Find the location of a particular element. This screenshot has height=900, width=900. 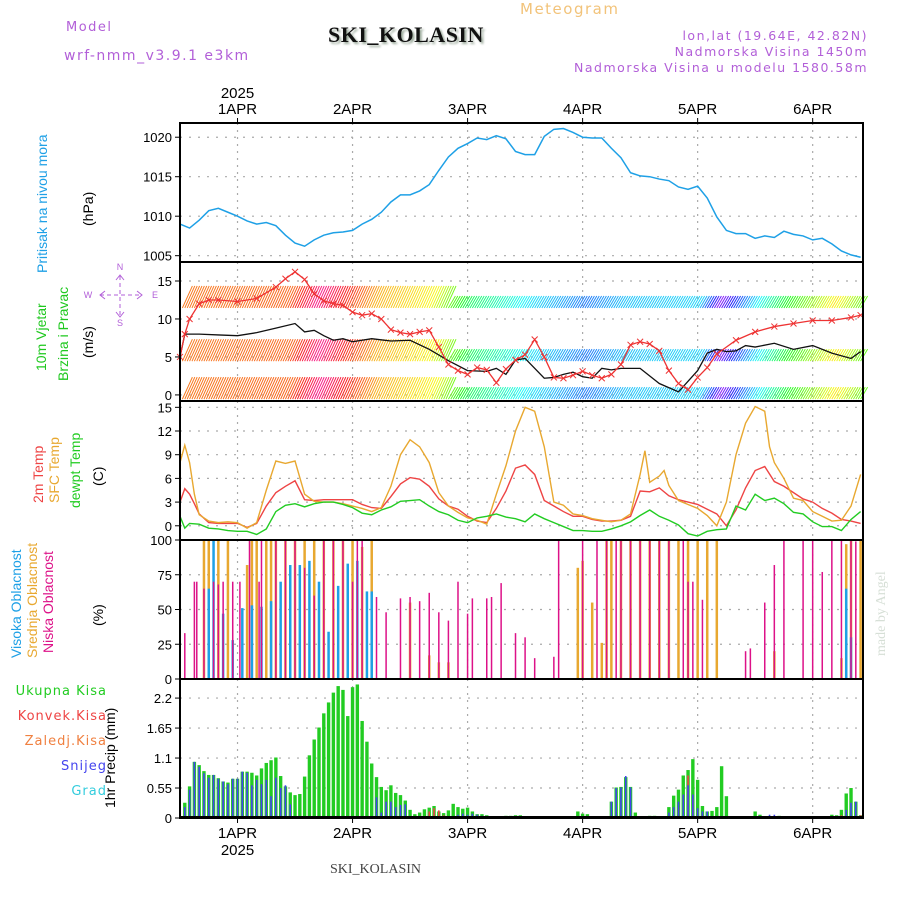

y-tick-label: 1010 is located at coordinates (157, 216).